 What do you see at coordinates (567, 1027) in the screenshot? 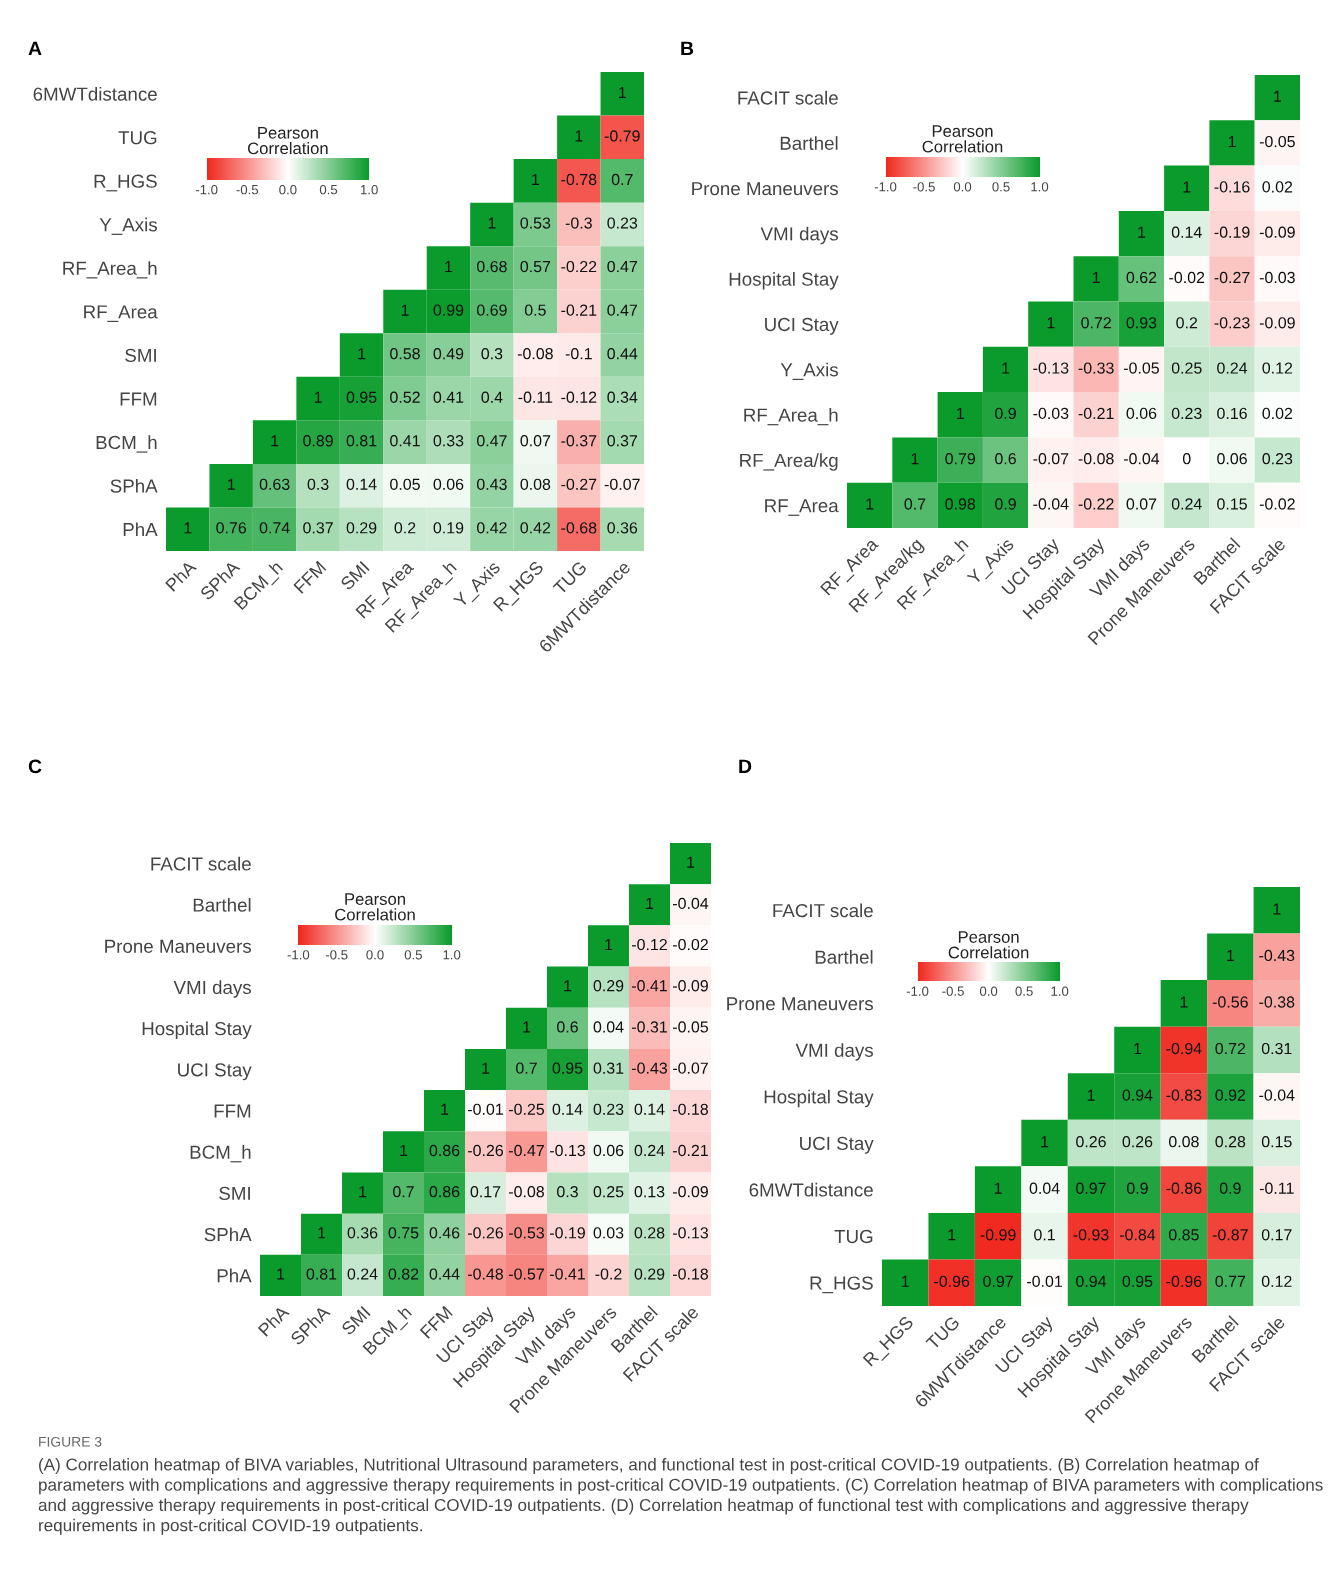
I see `data-label: 0.6` at bounding box center [567, 1027].